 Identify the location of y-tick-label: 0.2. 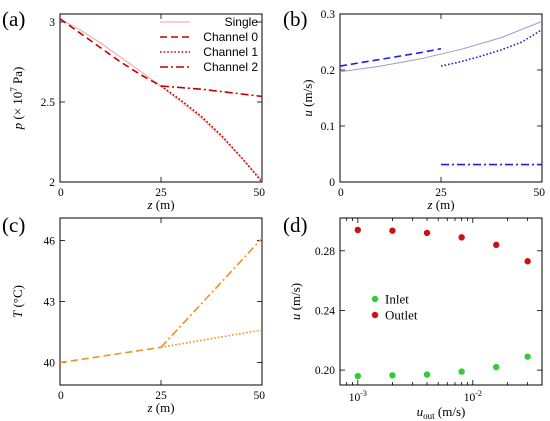
(328, 71).